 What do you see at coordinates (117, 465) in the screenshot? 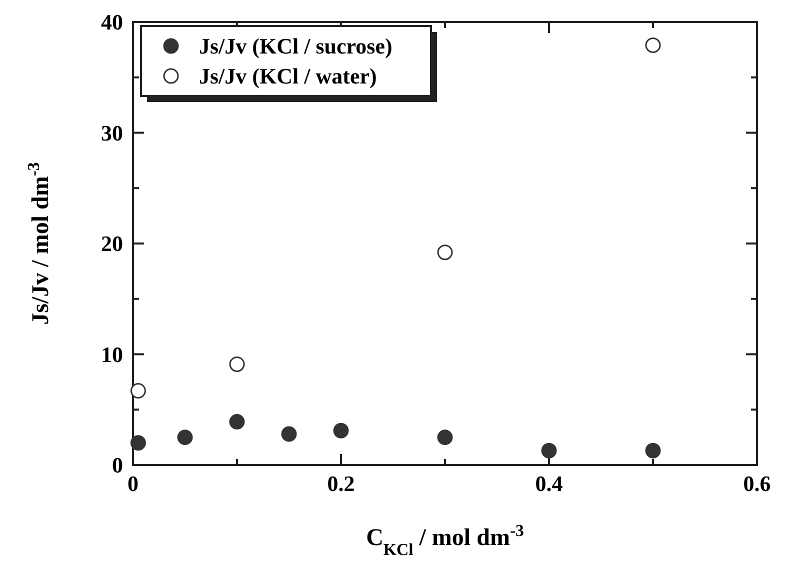
I see `y-tick-label: 0` at bounding box center [117, 465].